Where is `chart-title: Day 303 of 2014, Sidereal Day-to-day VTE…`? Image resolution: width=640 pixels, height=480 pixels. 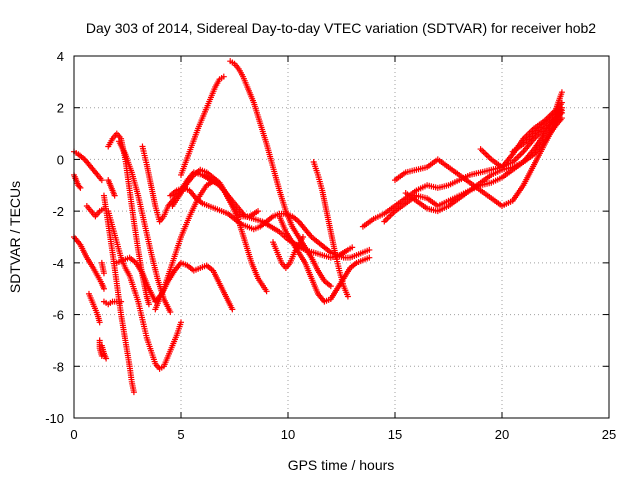
chart-title: Day 303 of 2014, Sidereal Day-to-day VTE… is located at coordinates (341, 28).